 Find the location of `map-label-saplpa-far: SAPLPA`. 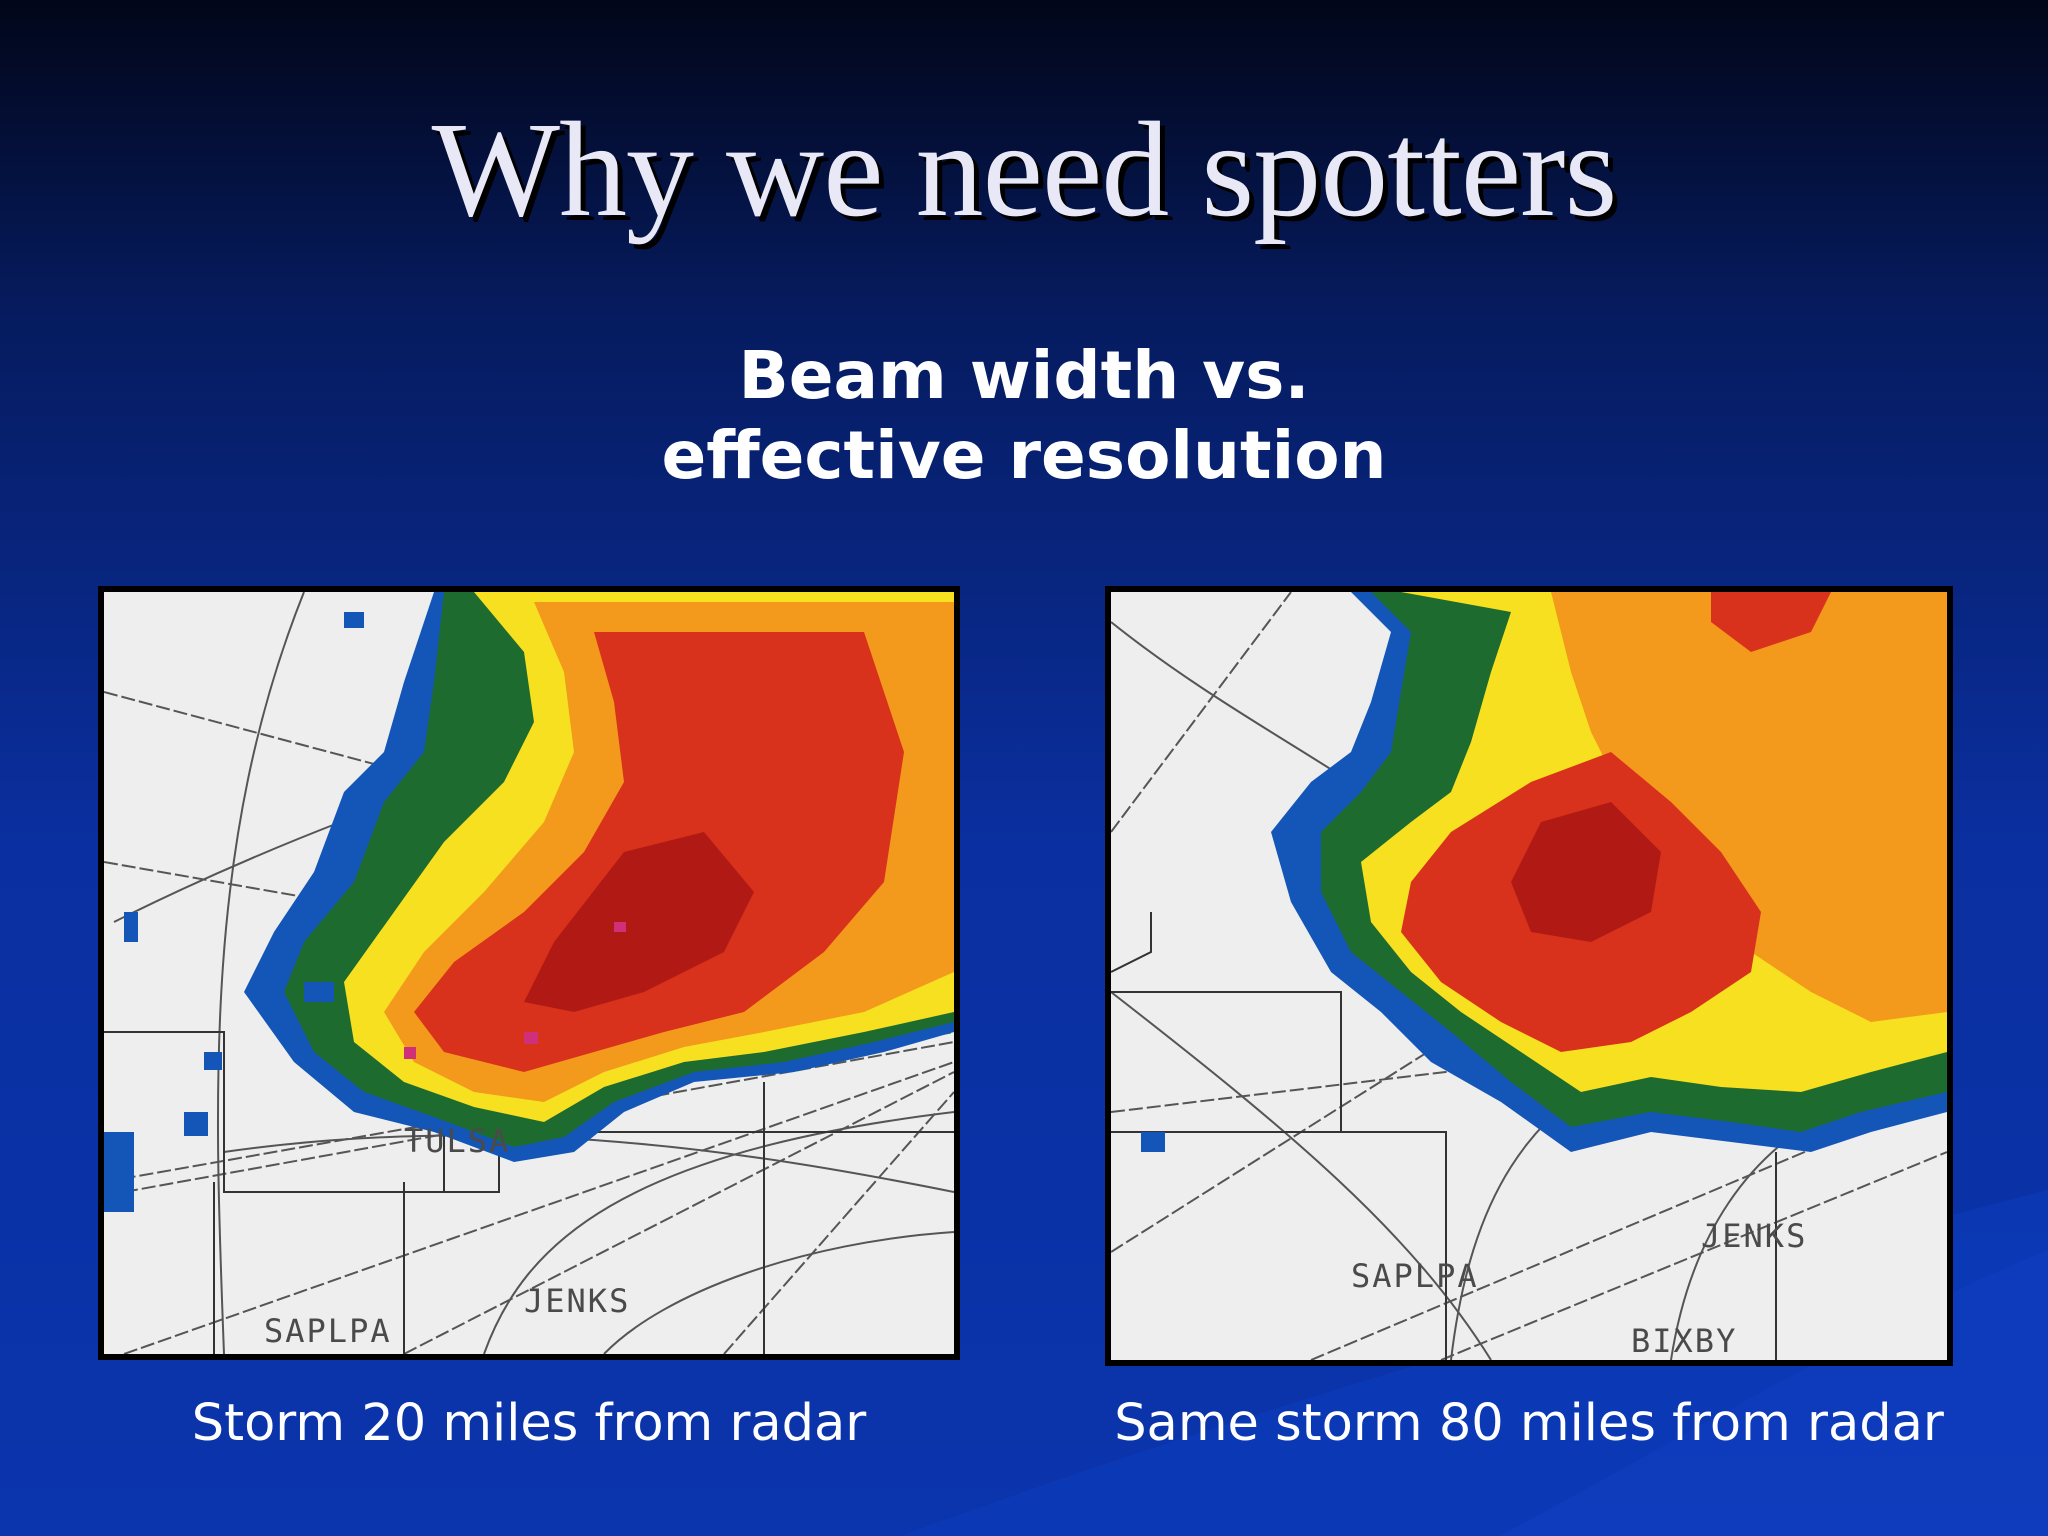

map-label-saplpa-far: SAPLPA is located at coordinates (1415, 1276).